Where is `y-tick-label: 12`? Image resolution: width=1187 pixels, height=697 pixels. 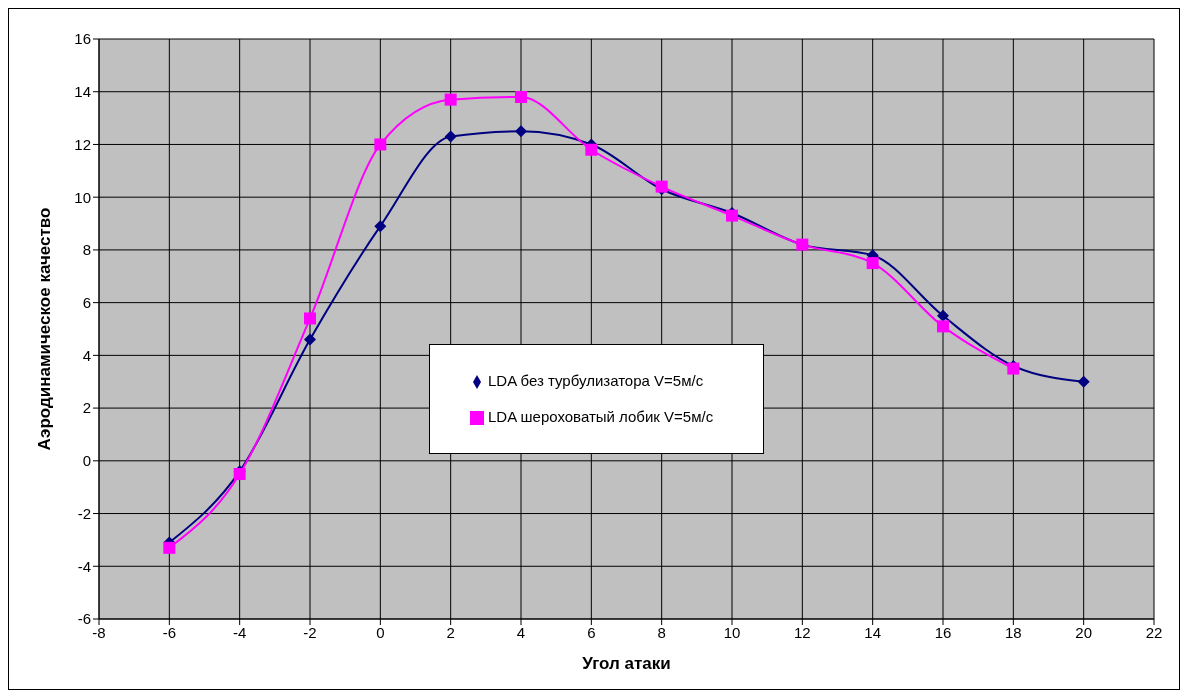
y-tick-label: 12 is located at coordinates (82, 144).